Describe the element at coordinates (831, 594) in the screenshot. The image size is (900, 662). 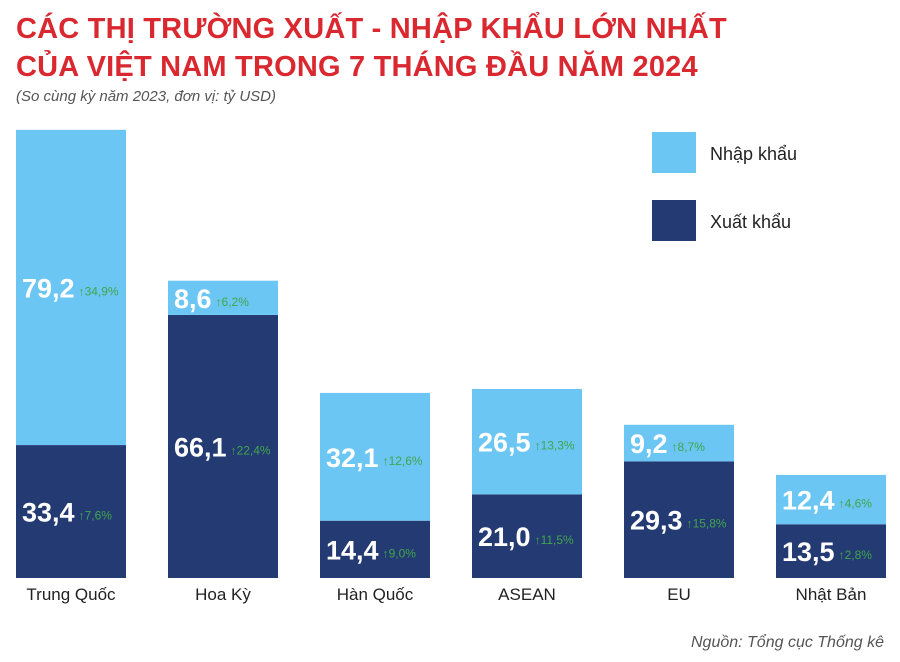
I see `category-label: Nhật Bản` at that location.